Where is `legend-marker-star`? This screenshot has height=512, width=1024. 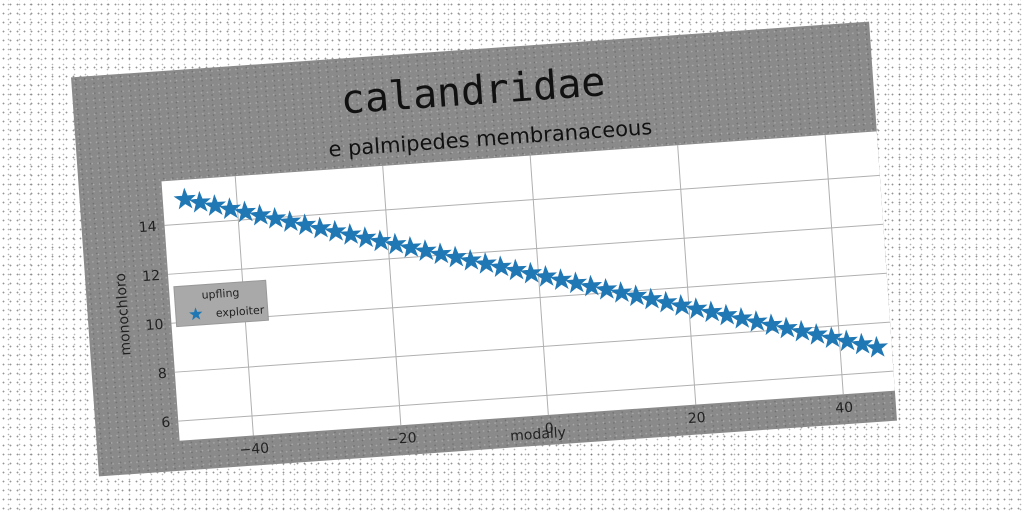
legend-marker-star is located at coordinates (196, 314).